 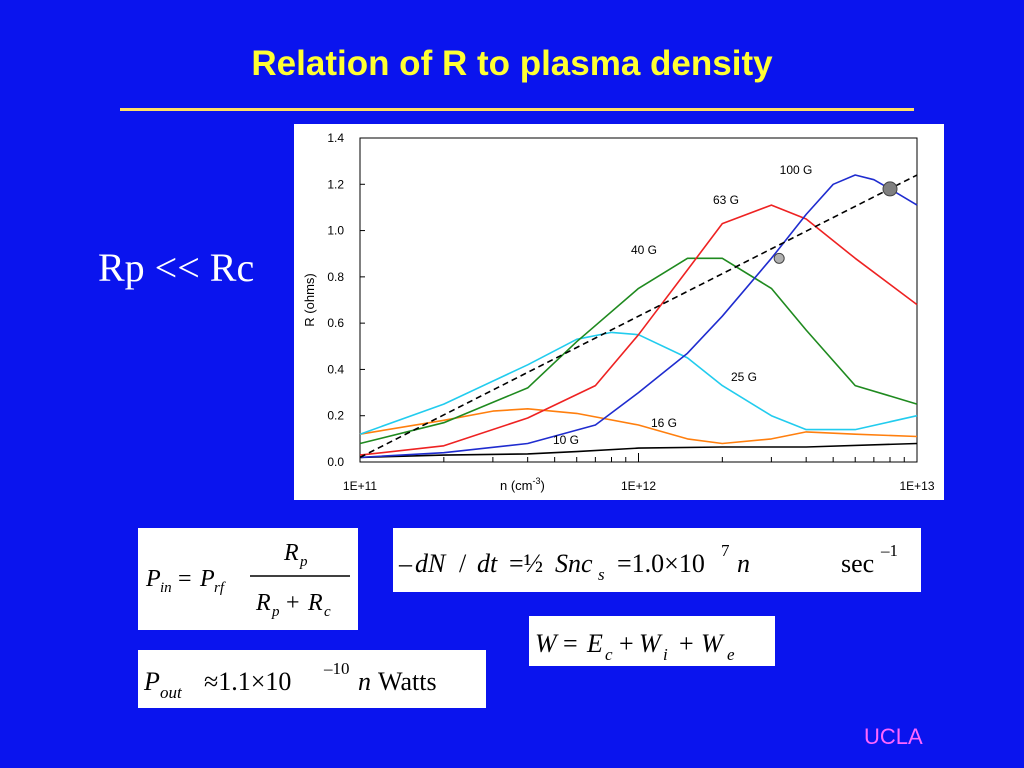 I want to click on svg-text: out, so click(x=171, y=692).